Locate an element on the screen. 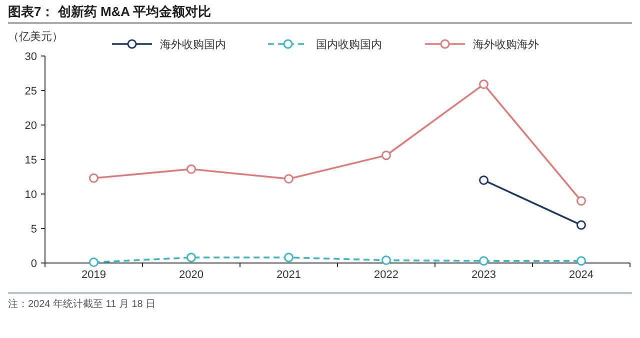  x-tick-label: 2021 is located at coordinates (288, 275).